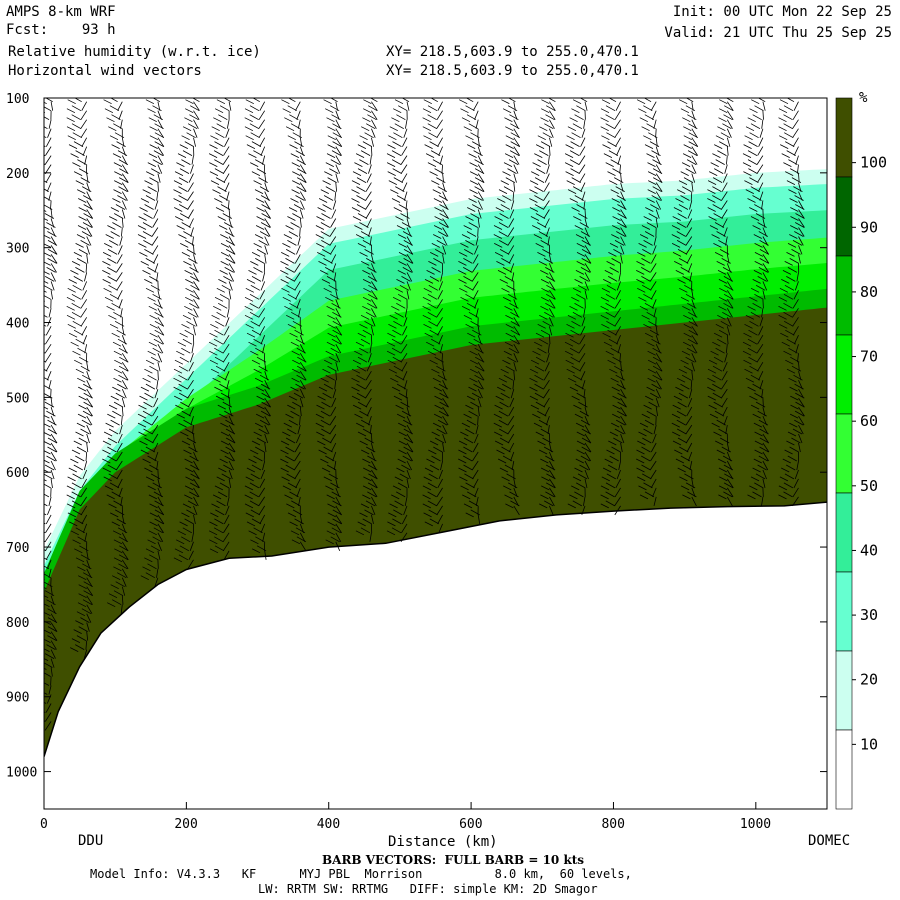 This screenshot has height=900, width=900. What do you see at coordinates (863, 98) in the screenshot?
I see `colorbar-unit: %` at bounding box center [863, 98].